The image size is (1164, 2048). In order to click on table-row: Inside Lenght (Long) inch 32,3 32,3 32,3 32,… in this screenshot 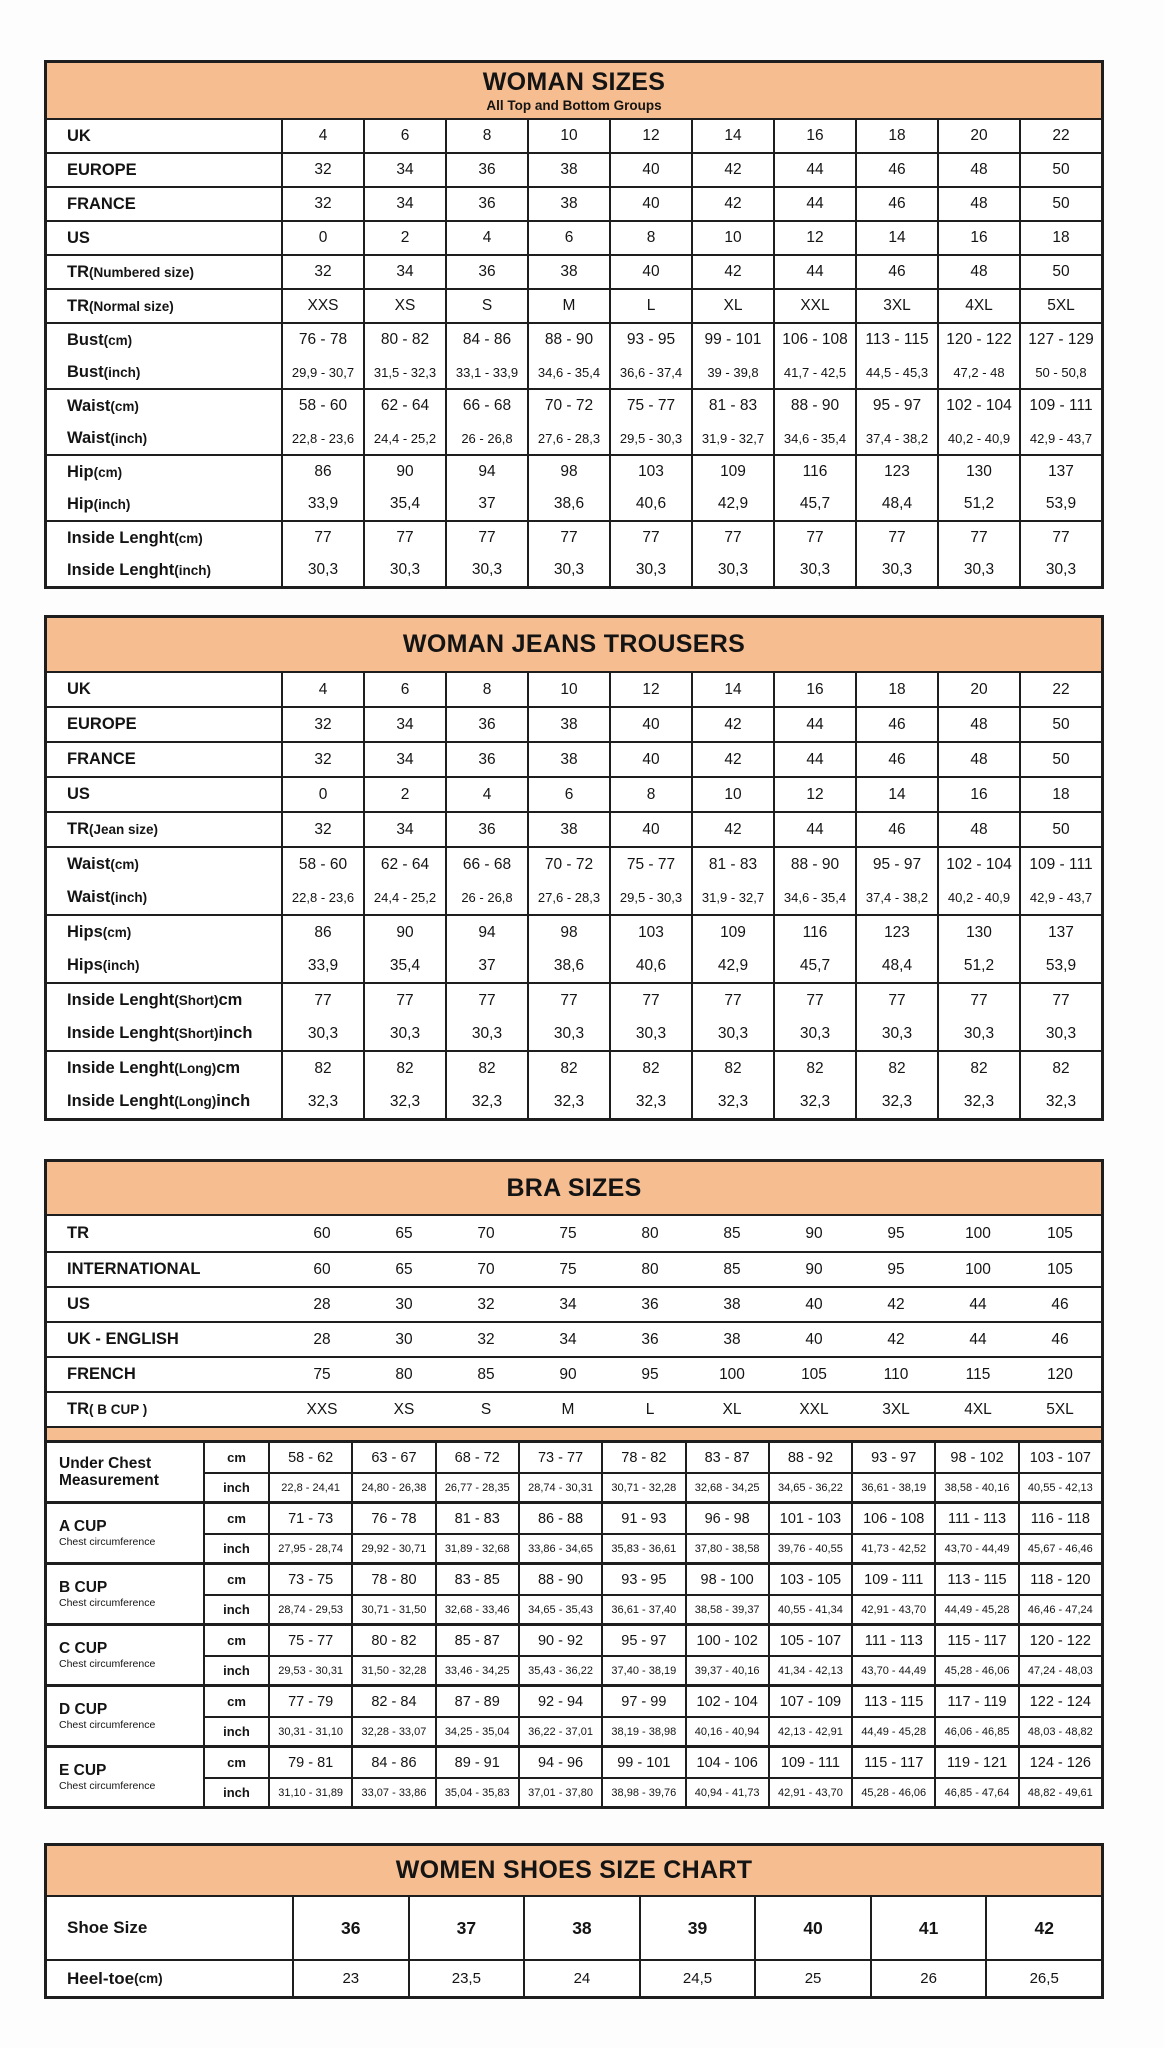, I will do `click(574, 1101)`.